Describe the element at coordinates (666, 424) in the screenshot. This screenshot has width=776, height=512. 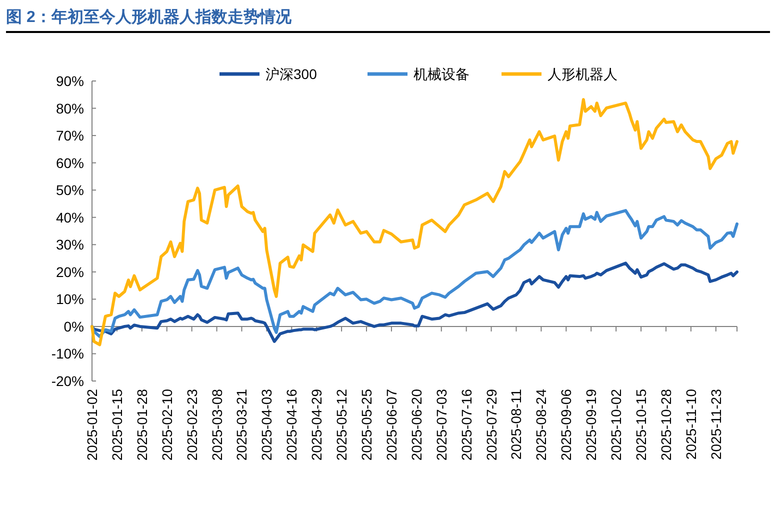
I see `x-tick-label: 2025-10-28` at that location.